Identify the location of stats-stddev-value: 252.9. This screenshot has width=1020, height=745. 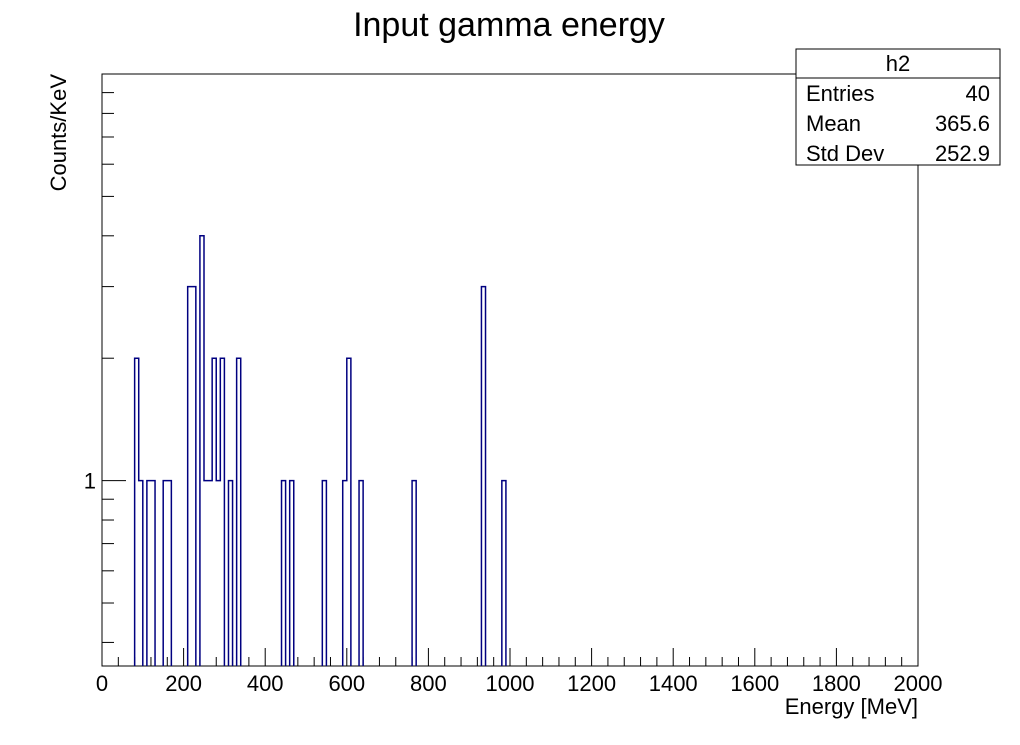
(962, 153).